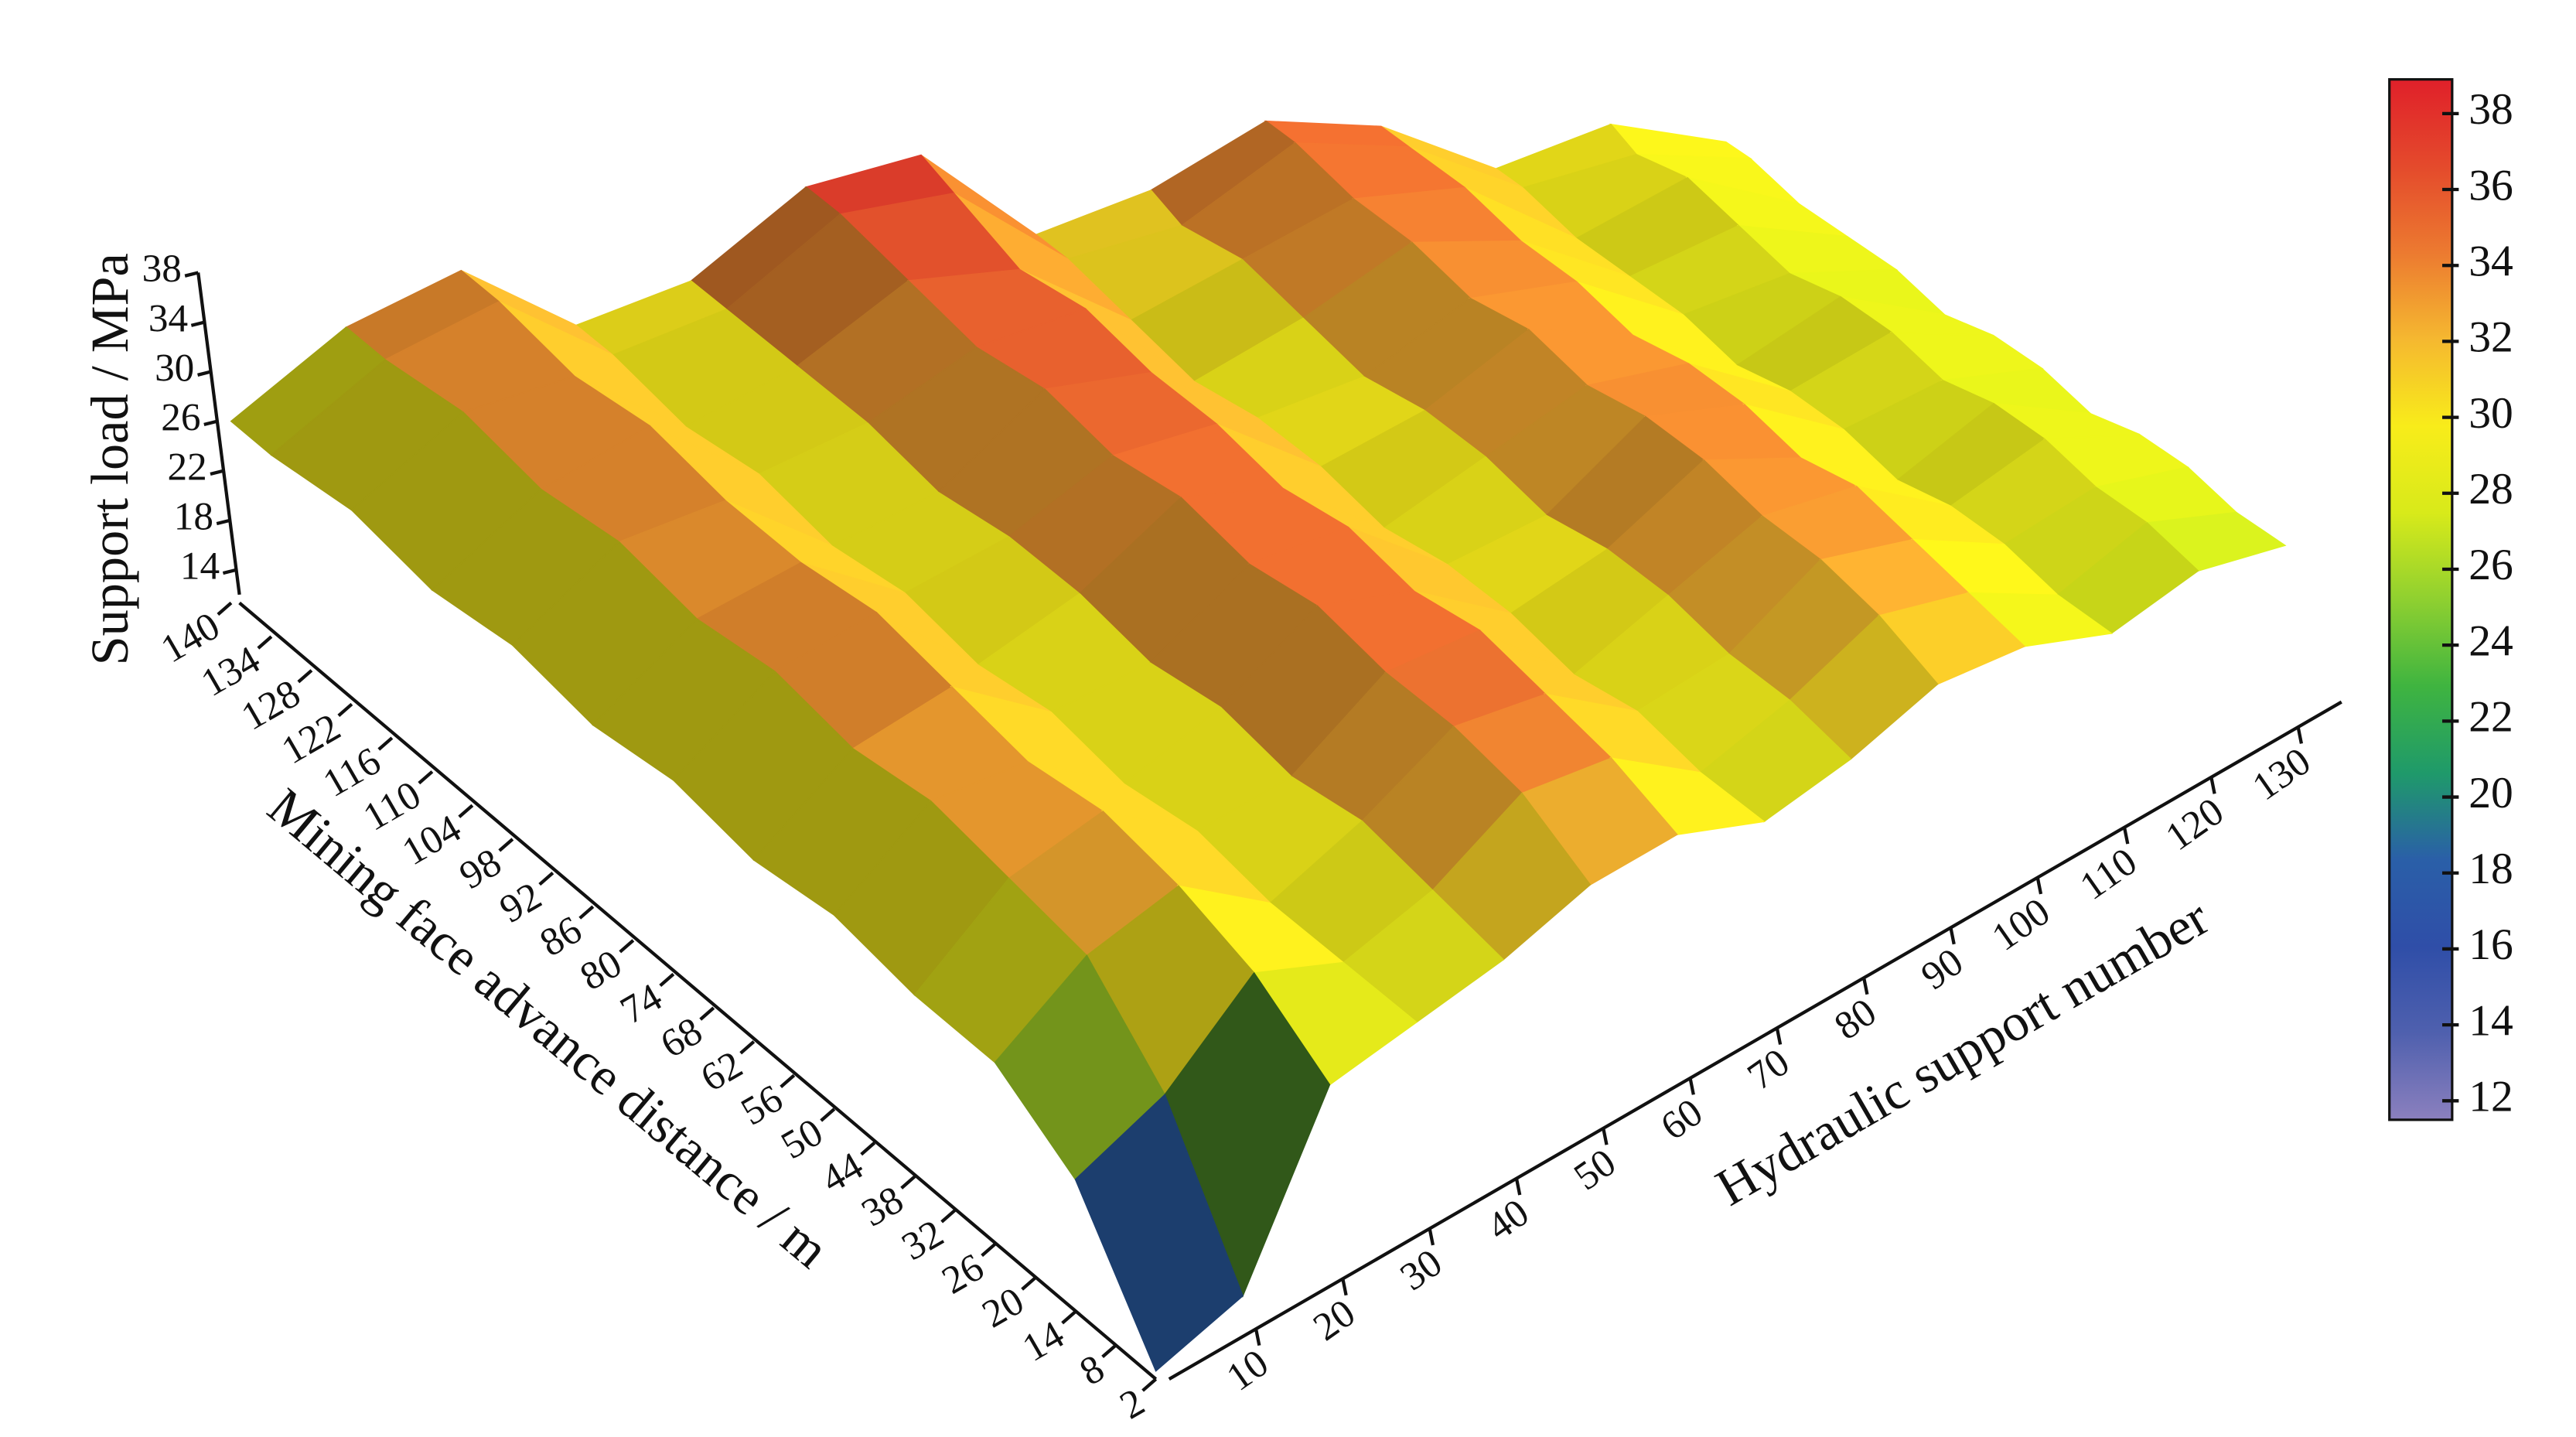 The image size is (2576, 1437). What do you see at coordinates (168, 318) in the screenshot?
I see `z-tick-label: 34` at bounding box center [168, 318].